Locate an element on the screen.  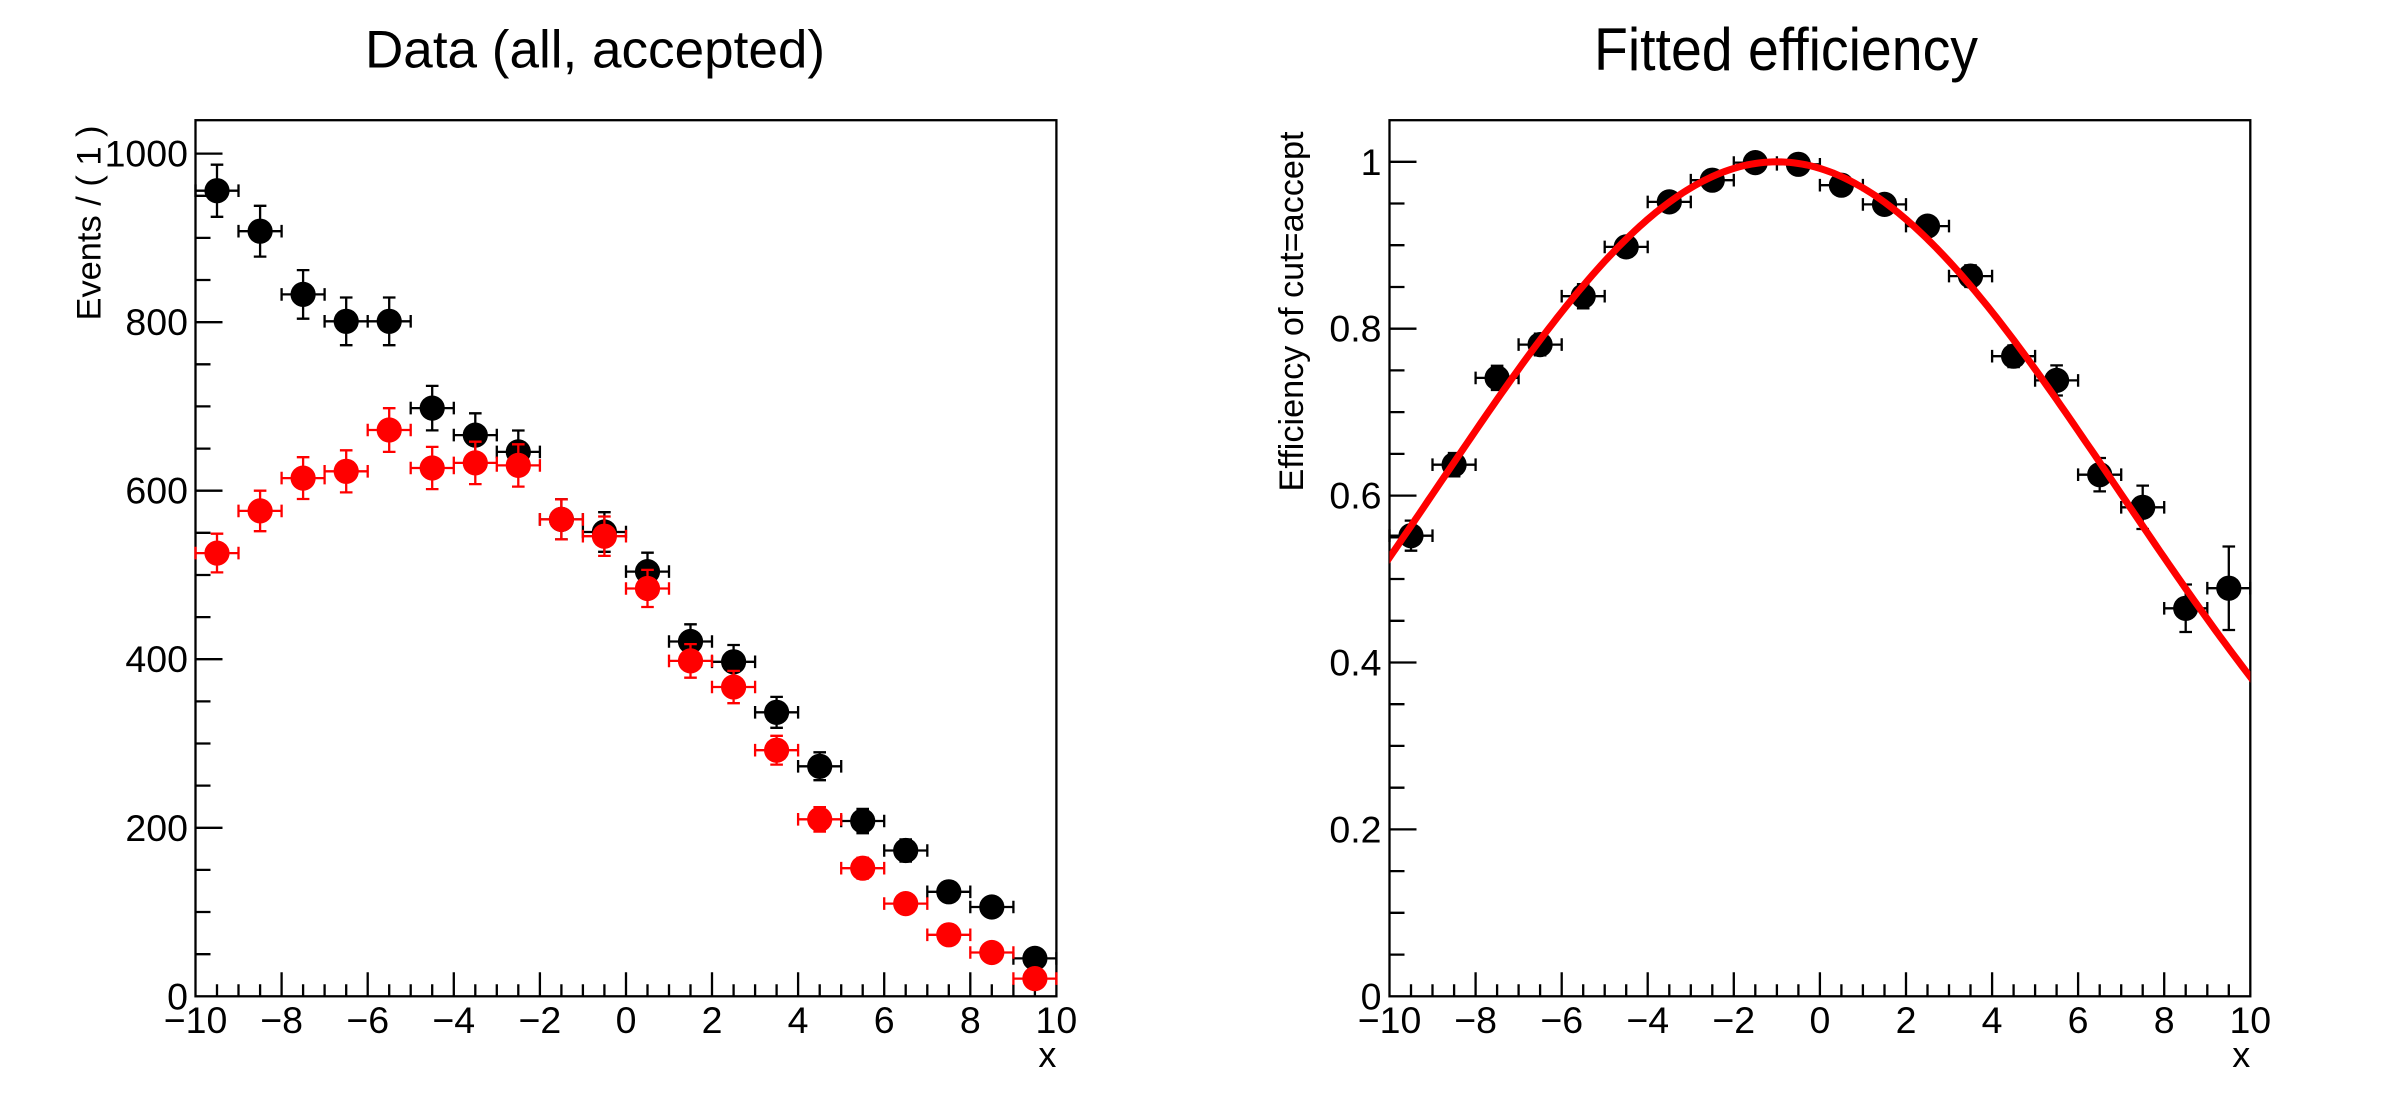
svg-text: 0.6 is located at coordinates (1355, 496).